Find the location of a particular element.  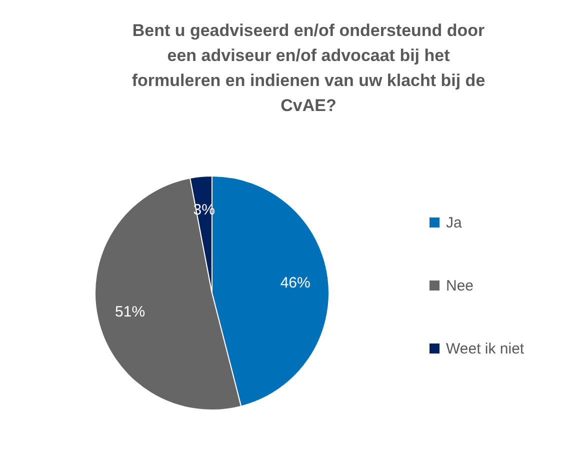

legend-label: Ja is located at coordinates (454, 223).